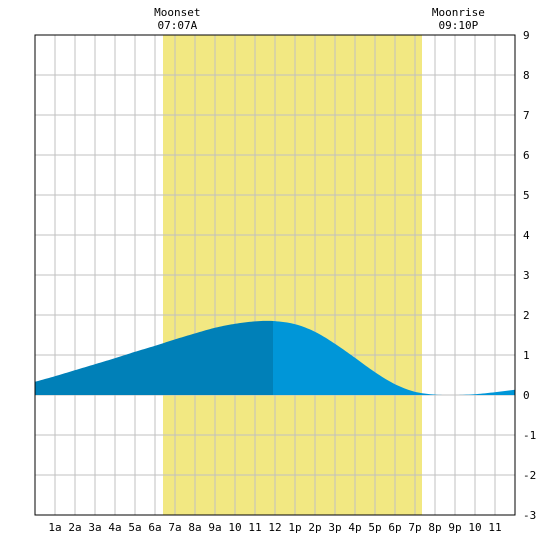 This screenshot has height=554, width=550. What do you see at coordinates (526, 355) in the screenshot?
I see `y-tick-label: 1` at bounding box center [526, 355].